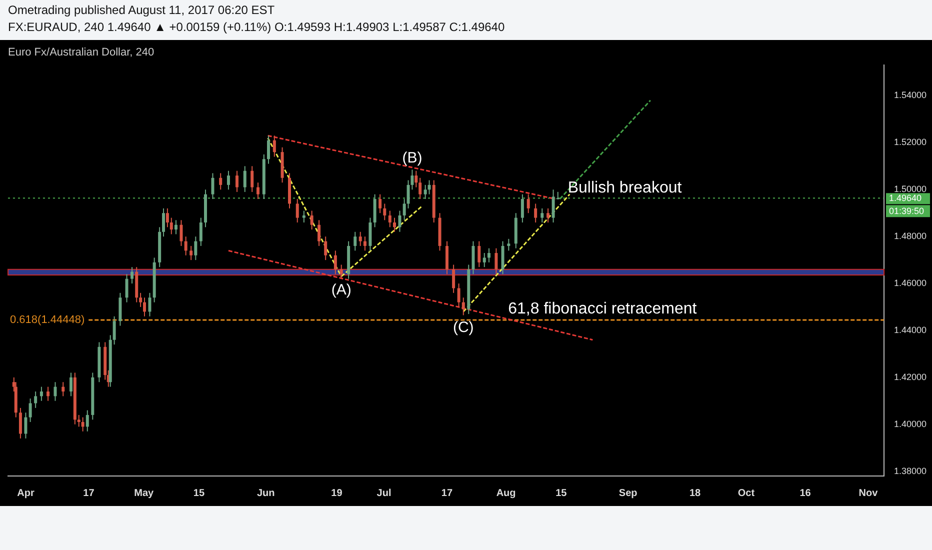  Describe the element at coordinates (910, 471) in the screenshot. I see `y-tick-label: 1.38000` at that location.